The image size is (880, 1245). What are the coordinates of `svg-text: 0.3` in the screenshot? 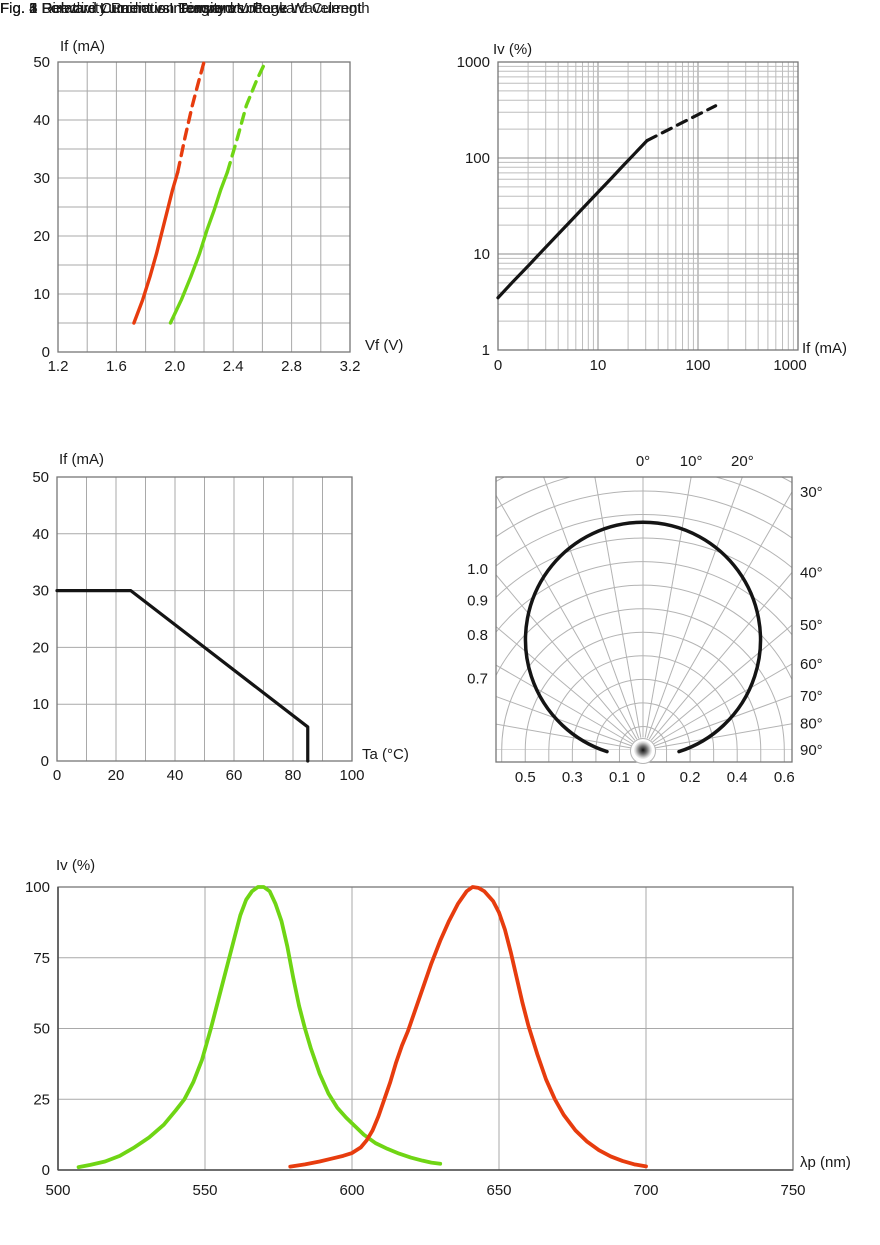 It's located at (572, 777).